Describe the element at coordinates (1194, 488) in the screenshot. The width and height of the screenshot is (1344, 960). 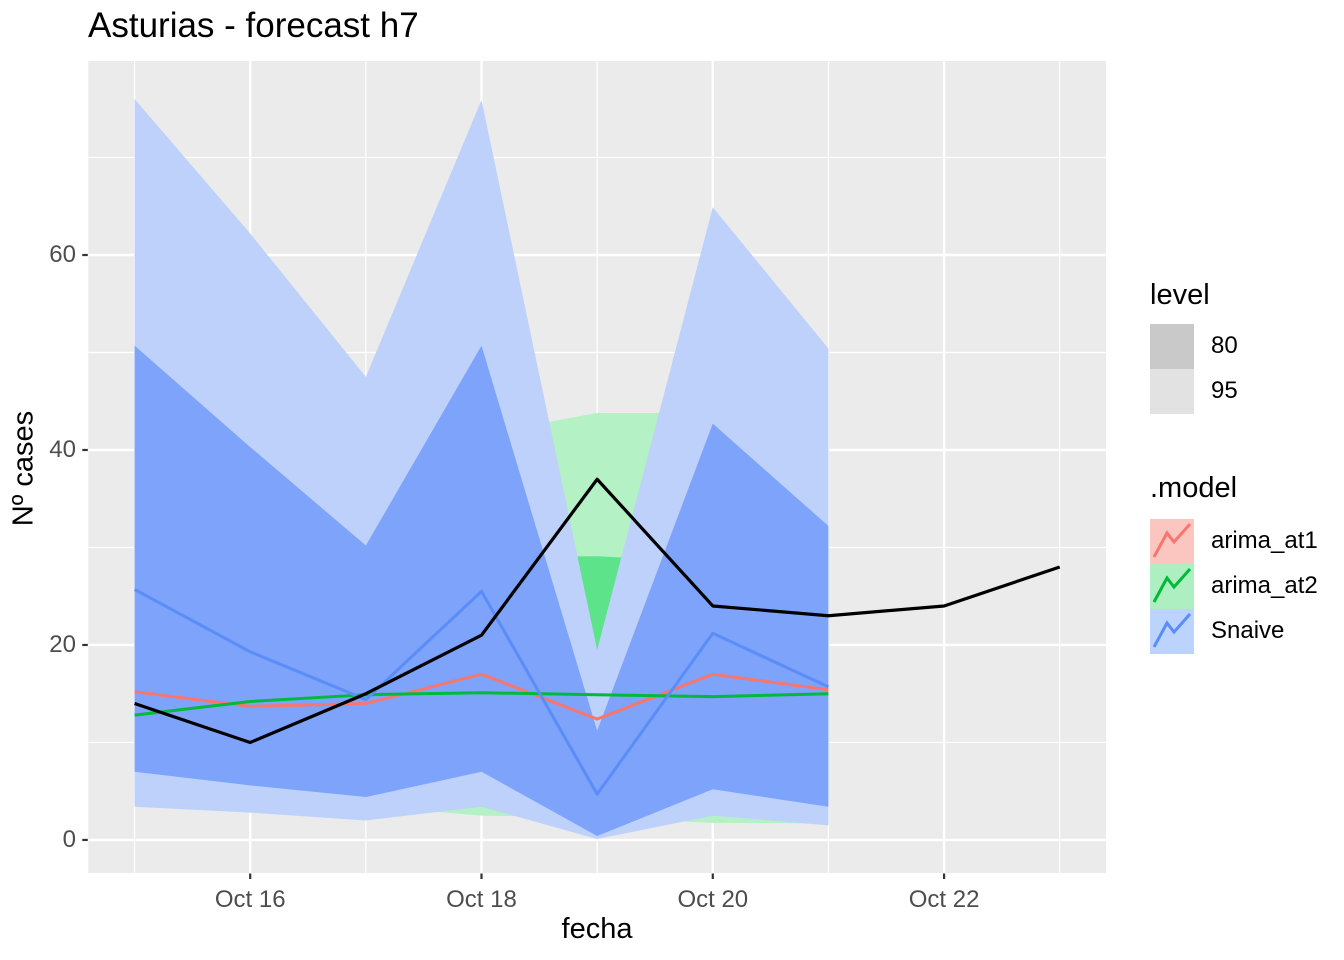
I see `legend-model-title: .model` at that location.